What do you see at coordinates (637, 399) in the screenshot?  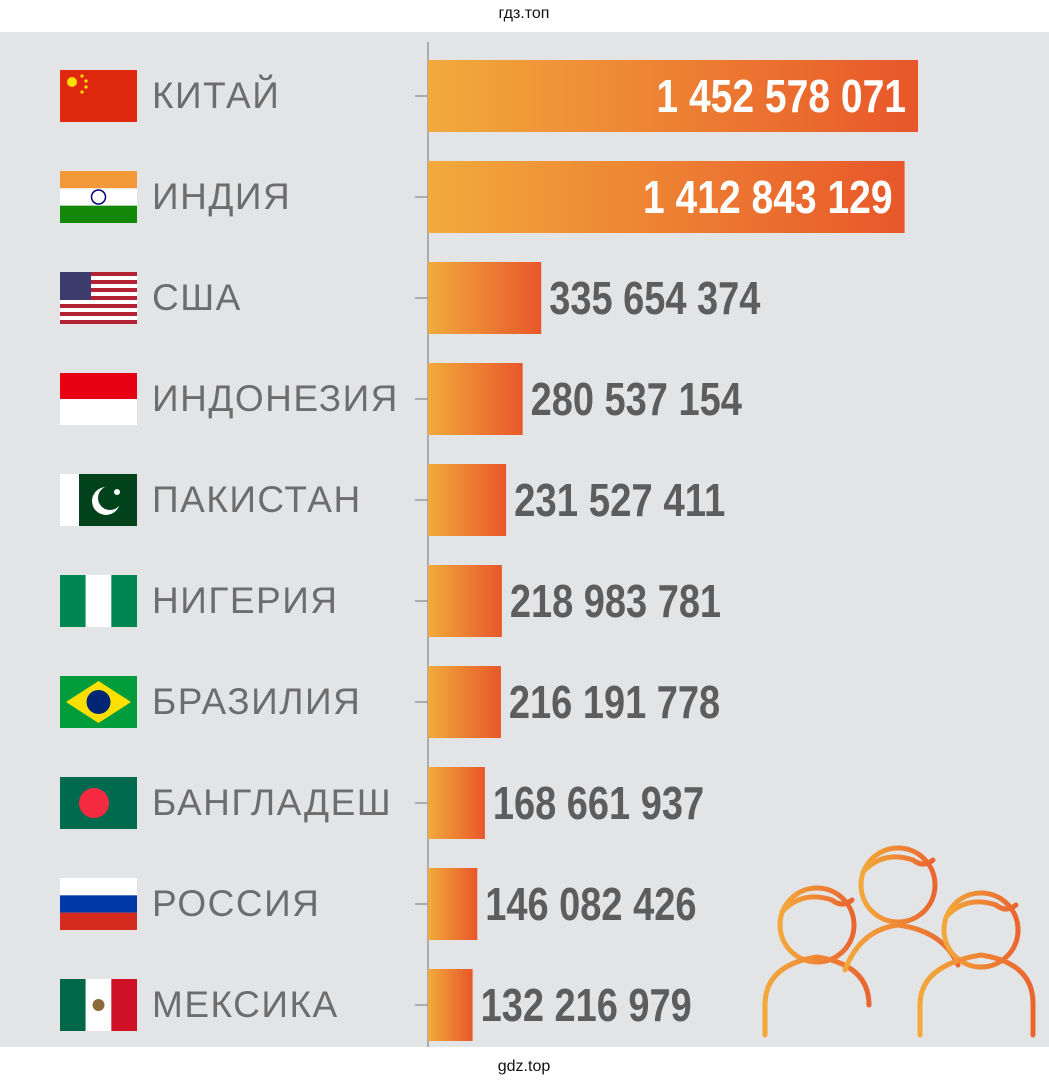 I see `value-label: 280 537 154` at bounding box center [637, 399].